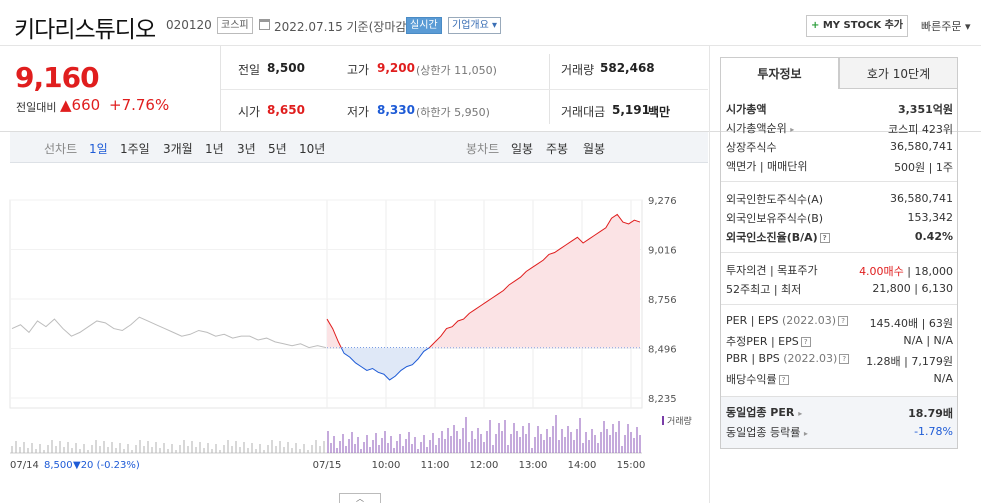  I want to click on amount-label: 거래대금, so click(583, 112).